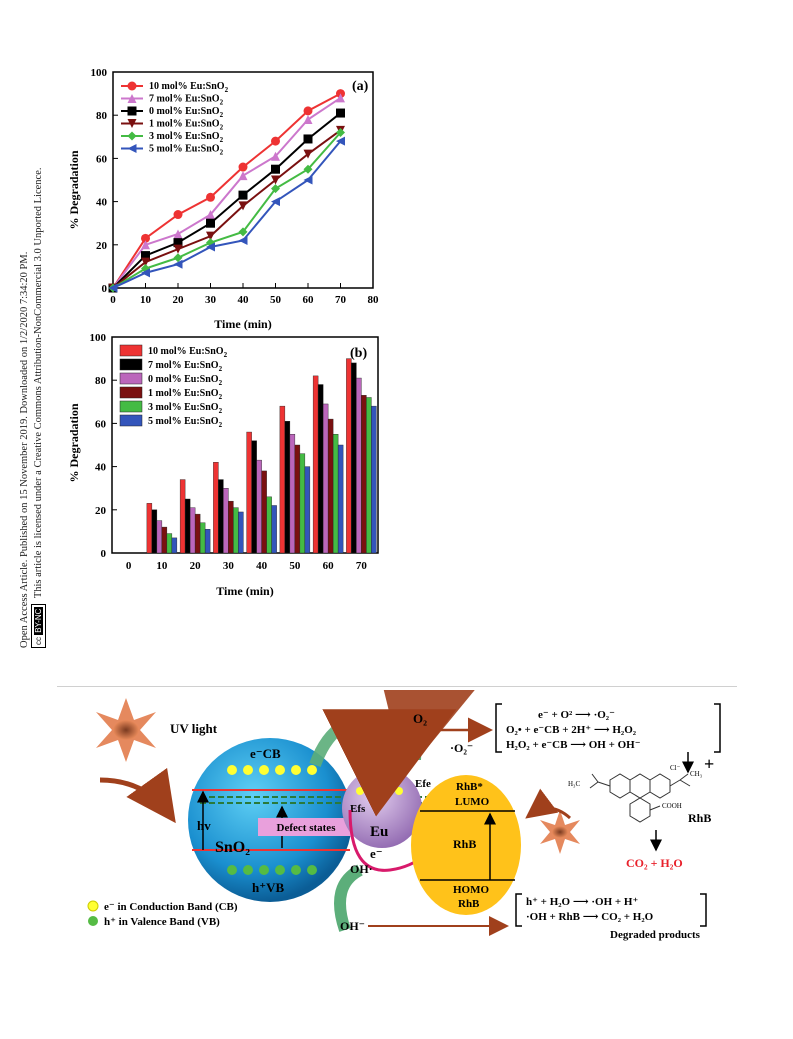  I want to click on ecb-label: e⁻CB, so click(265, 753).